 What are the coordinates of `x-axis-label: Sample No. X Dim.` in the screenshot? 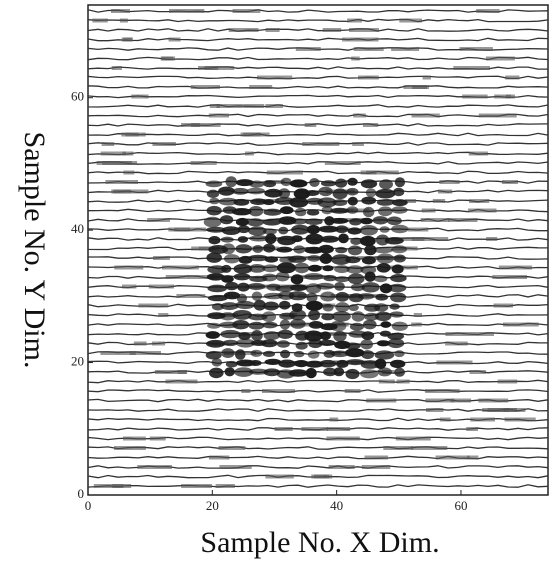 It's located at (319, 542).